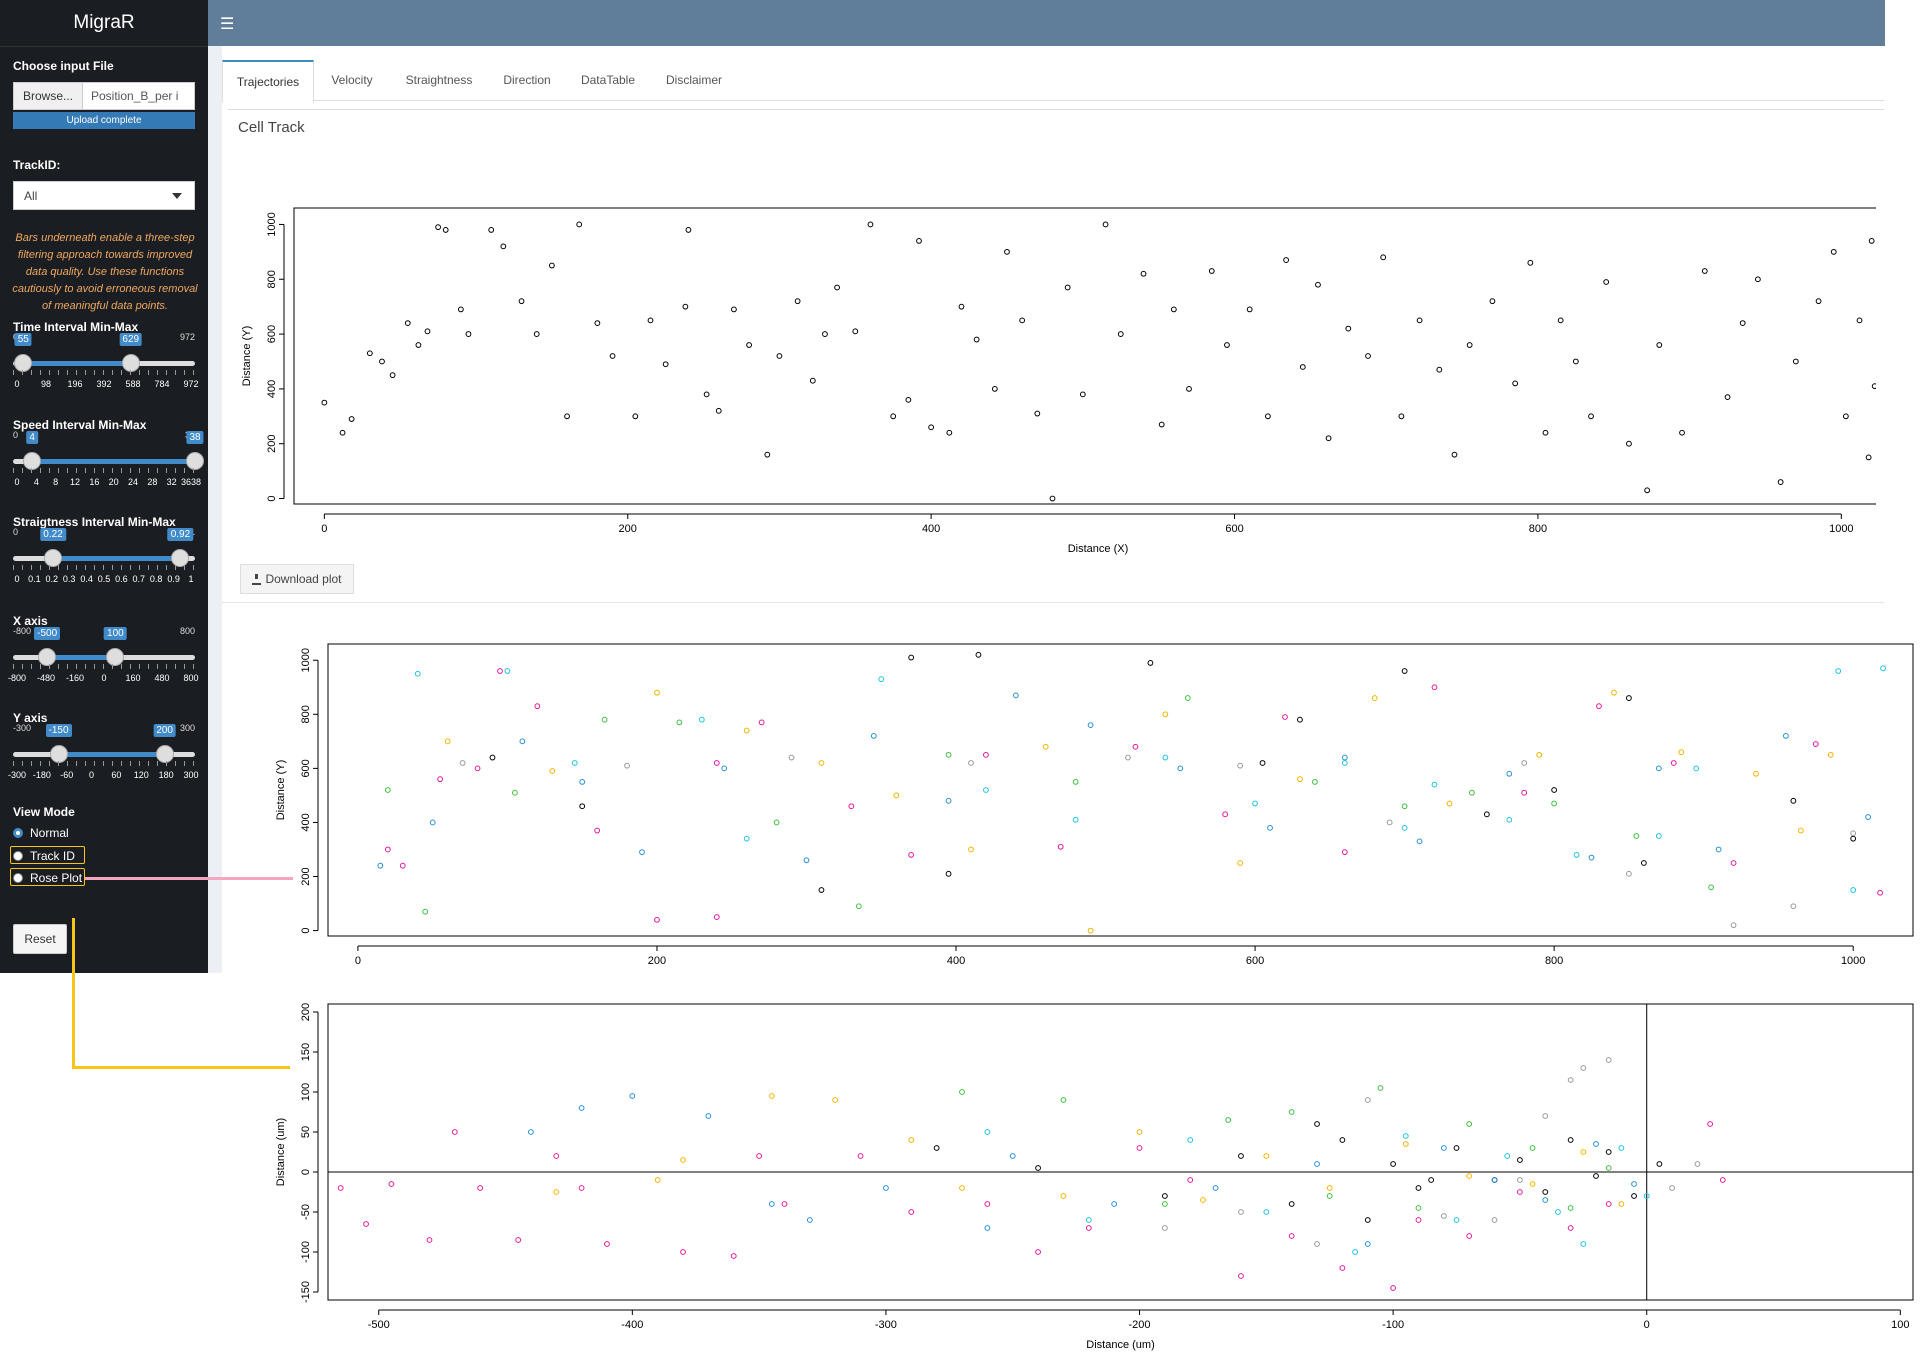 The height and width of the screenshot is (1364, 1924). Describe the element at coordinates (195, 461) in the screenshot. I see `slider-high-handle` at that location.